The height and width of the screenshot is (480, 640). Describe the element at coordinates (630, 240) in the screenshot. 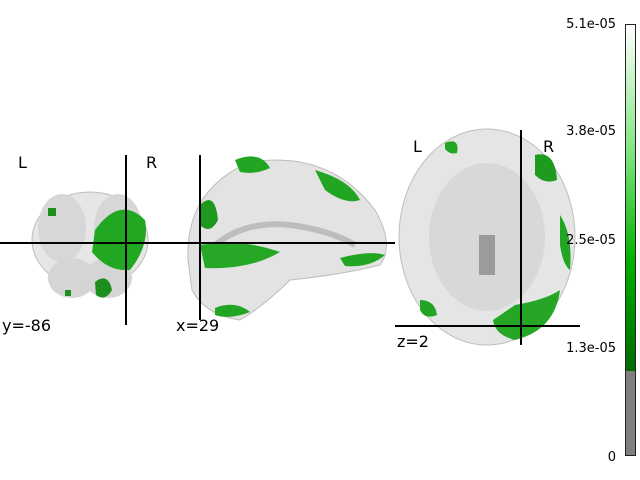

I see `colorbar` at that location.